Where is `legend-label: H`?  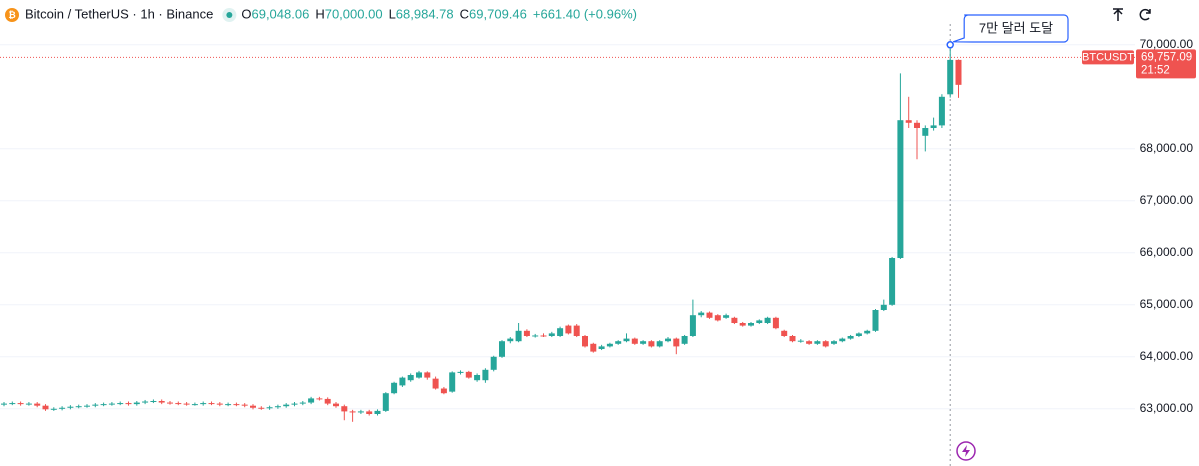
legend-label: H is located at coordinates (319, 13).